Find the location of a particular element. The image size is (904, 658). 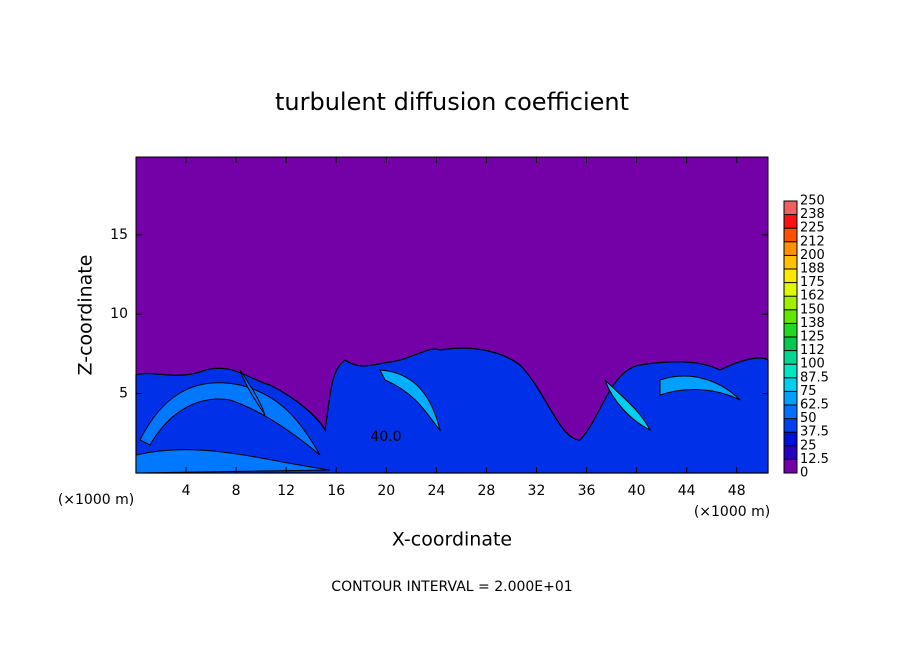

x-tick-label: 24 is located at coordinates (436, 491).